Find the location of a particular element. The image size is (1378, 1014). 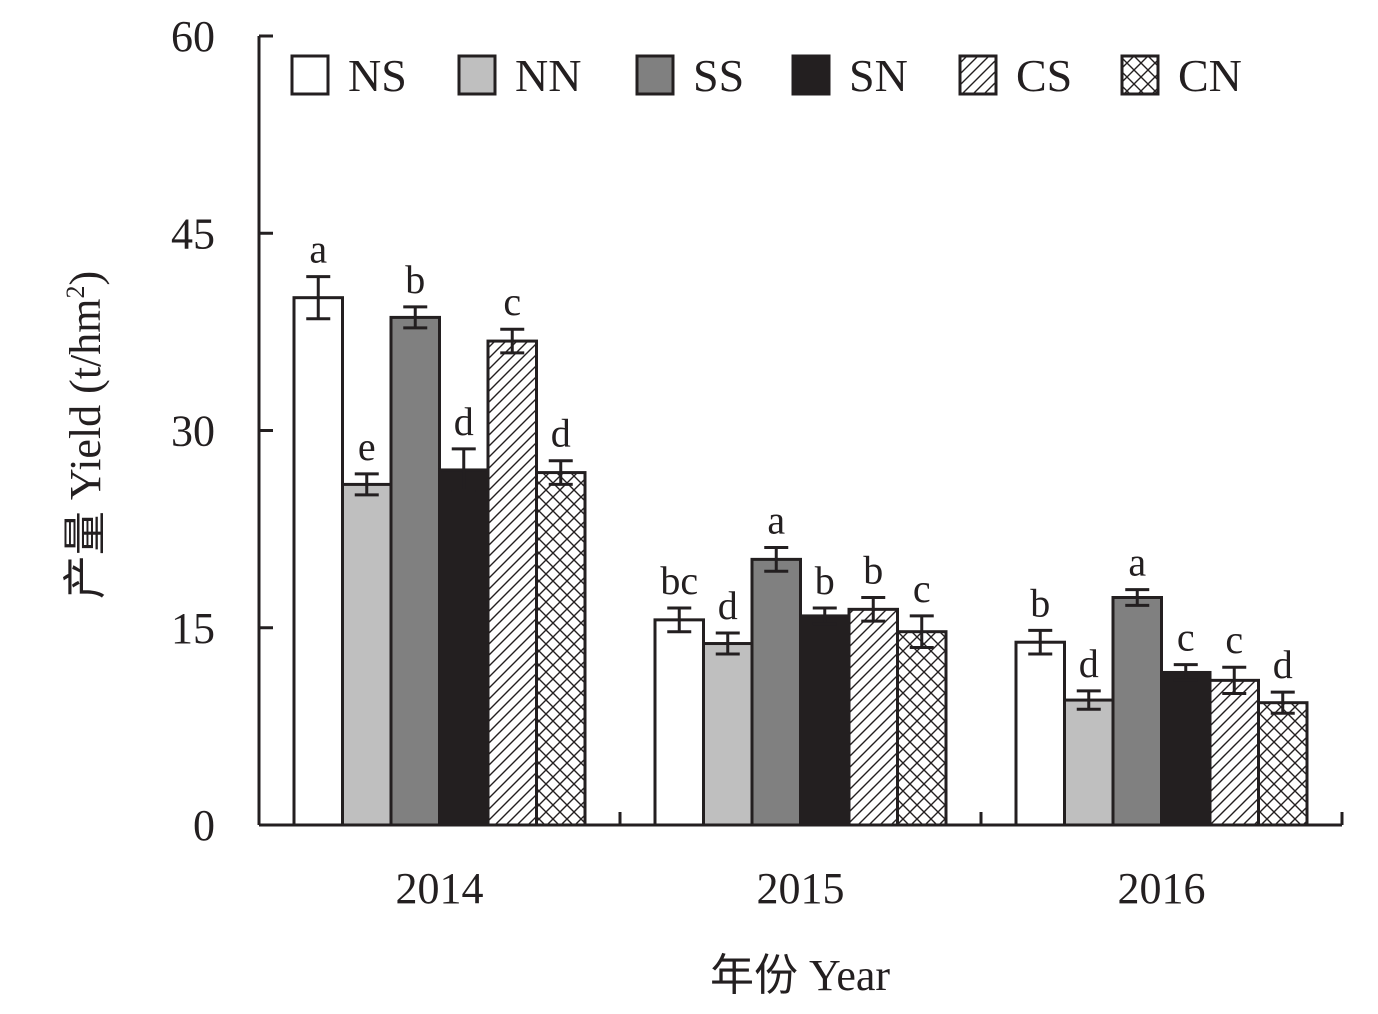

significance-label-sn-2015: b is located at coordinates (825, 580).